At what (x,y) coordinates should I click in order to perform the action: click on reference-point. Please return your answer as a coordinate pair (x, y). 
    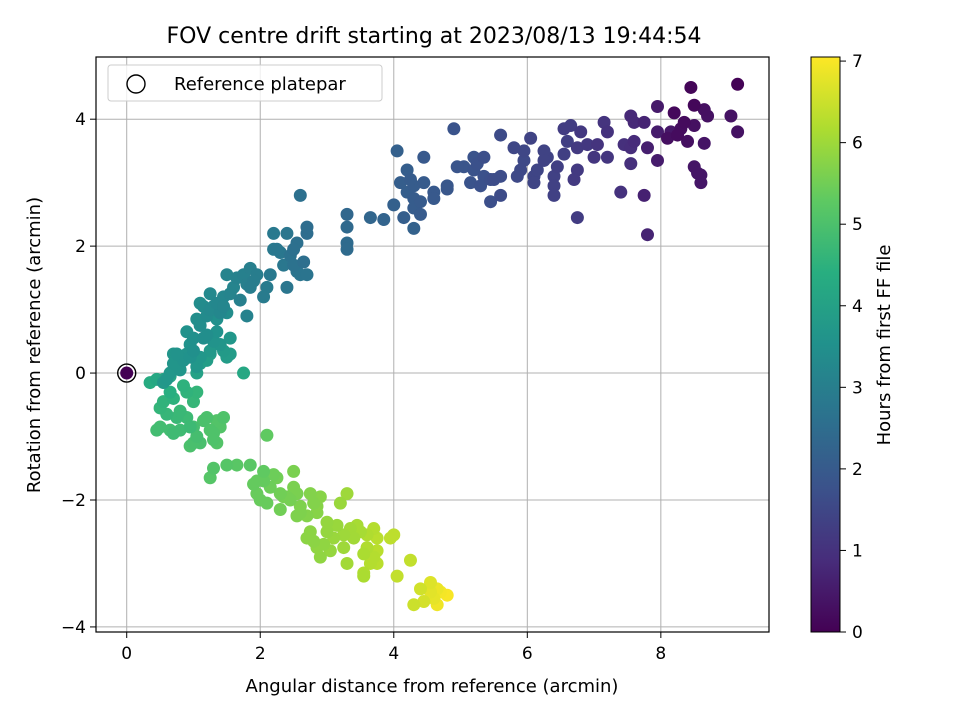
    Looking at the image, I should click on (127, 373).